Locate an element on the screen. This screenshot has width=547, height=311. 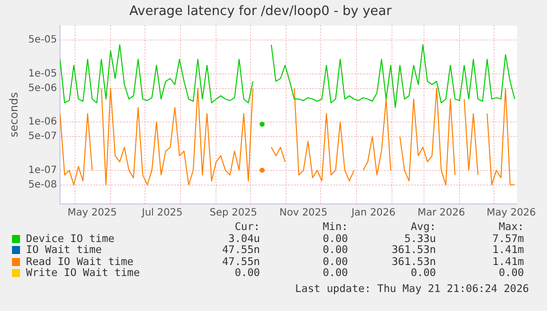
x-tick-label: May 2025 is located at coordinates (92, 213).